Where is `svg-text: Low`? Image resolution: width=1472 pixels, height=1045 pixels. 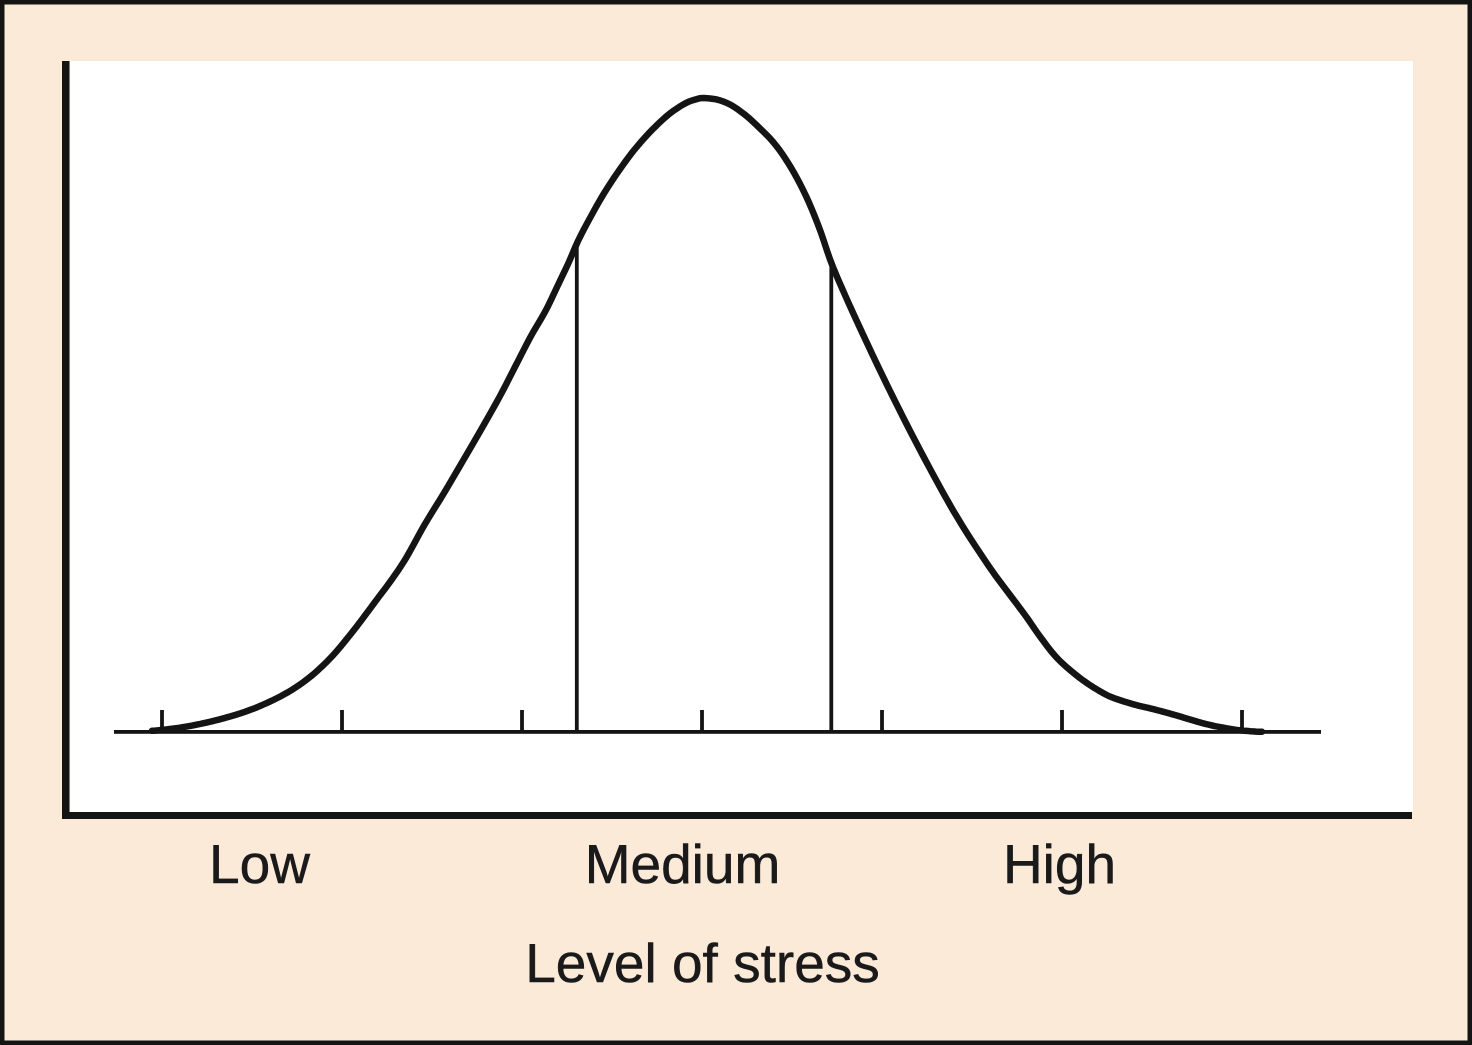 svg-text: Low is located at coordinates (259, 864).